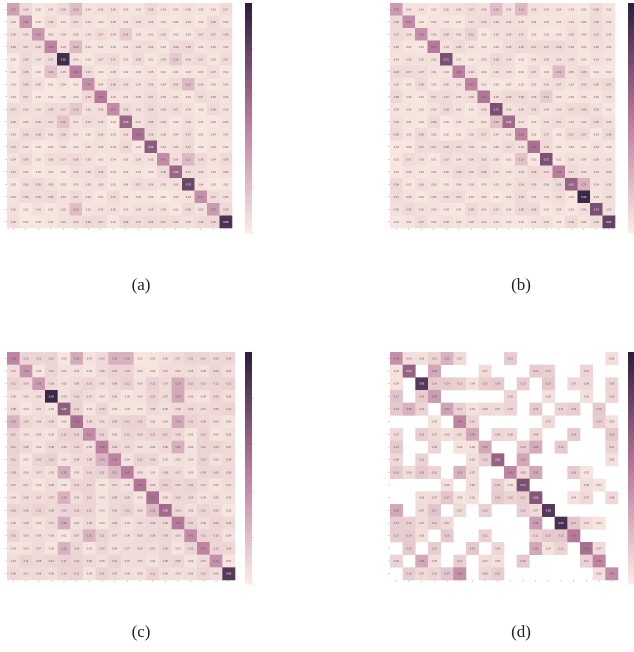  I want to click on cell-value-label: 0.48, so click(102, 447).